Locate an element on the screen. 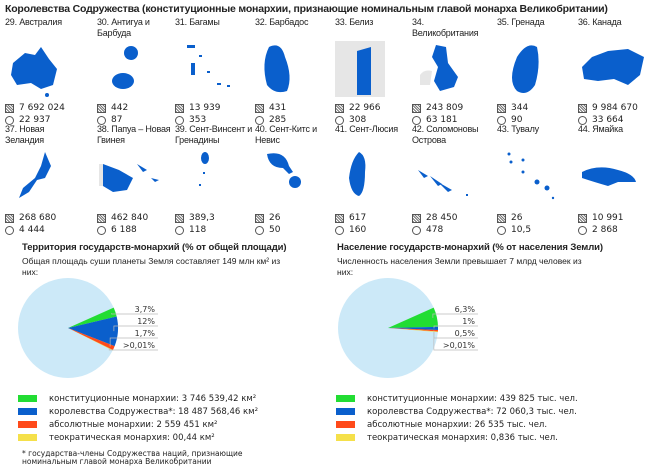 This screenshot has width=659, height=472. population-value: 33 664 is located at coordinates (608, 120).